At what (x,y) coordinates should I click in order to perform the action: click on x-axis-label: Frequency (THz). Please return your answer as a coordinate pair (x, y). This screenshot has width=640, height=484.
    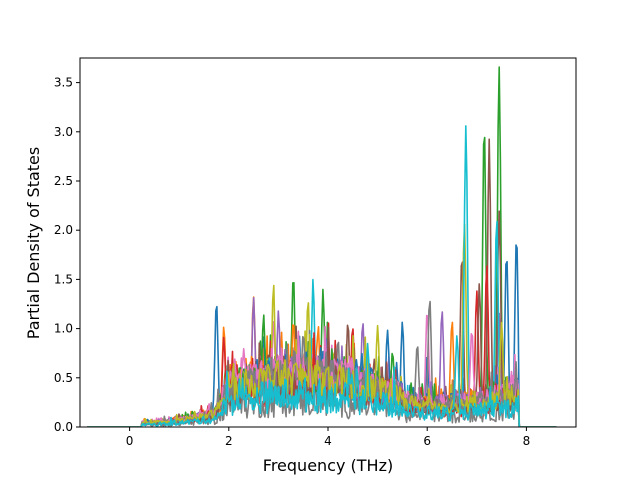
    Looking at the image, I should click on (328, 465).